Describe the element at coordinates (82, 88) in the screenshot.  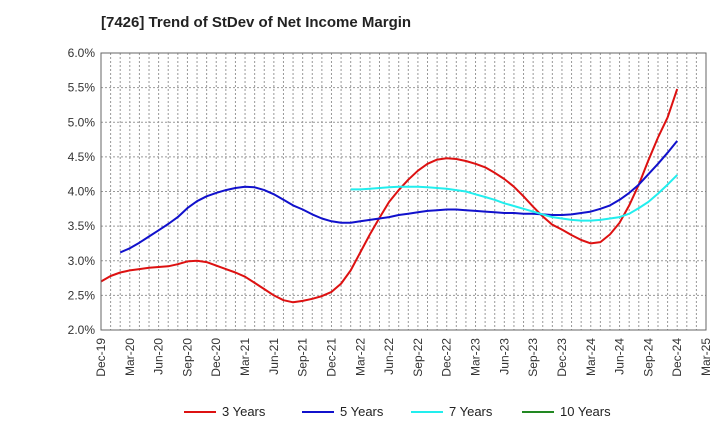
I see `y-tick-label: 5.5%` at that location.